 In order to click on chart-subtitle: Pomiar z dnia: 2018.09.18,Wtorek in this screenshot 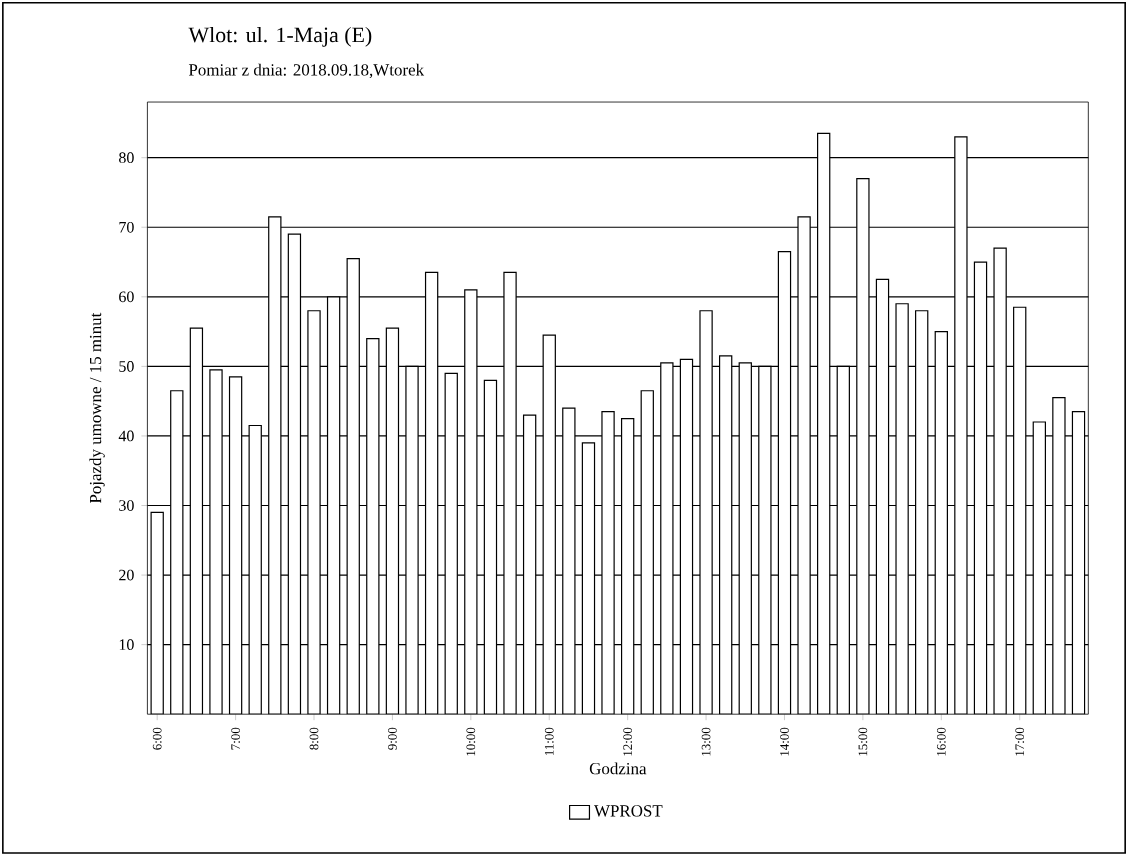, I will do `click(306, 71)`.